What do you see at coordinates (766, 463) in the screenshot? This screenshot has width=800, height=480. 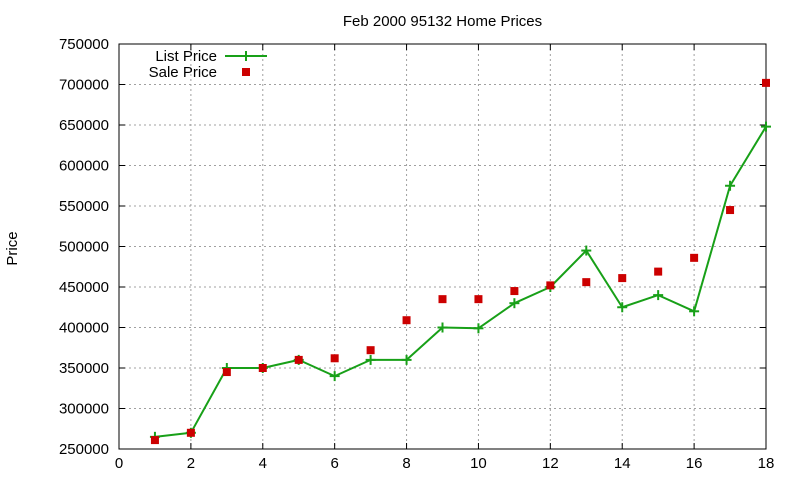 I see `x-tick-label: 18` at bounding box center [766, 463].